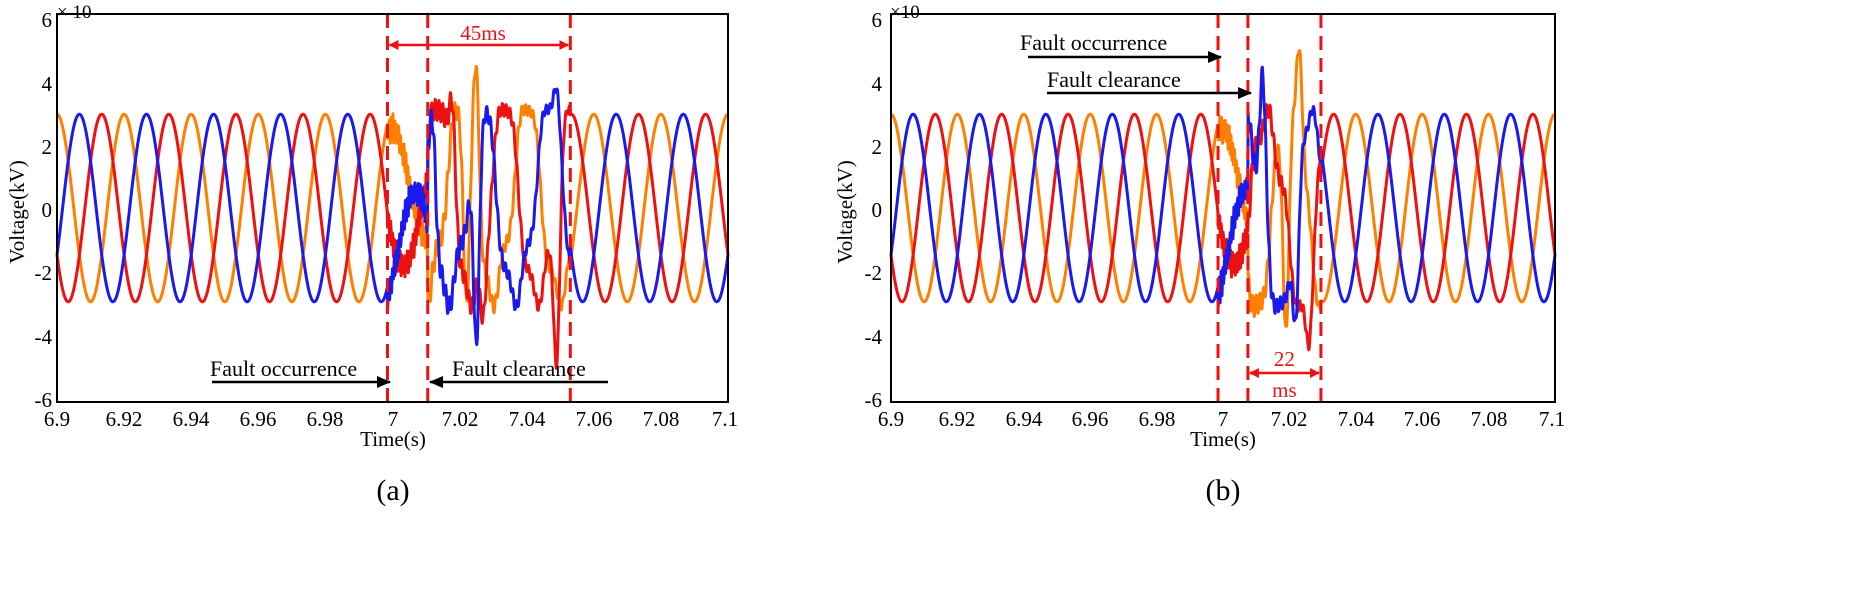  Describe the element at coordinates (1284, 374) in the screenshot. I see `interval-label: 22 ms` at that location.